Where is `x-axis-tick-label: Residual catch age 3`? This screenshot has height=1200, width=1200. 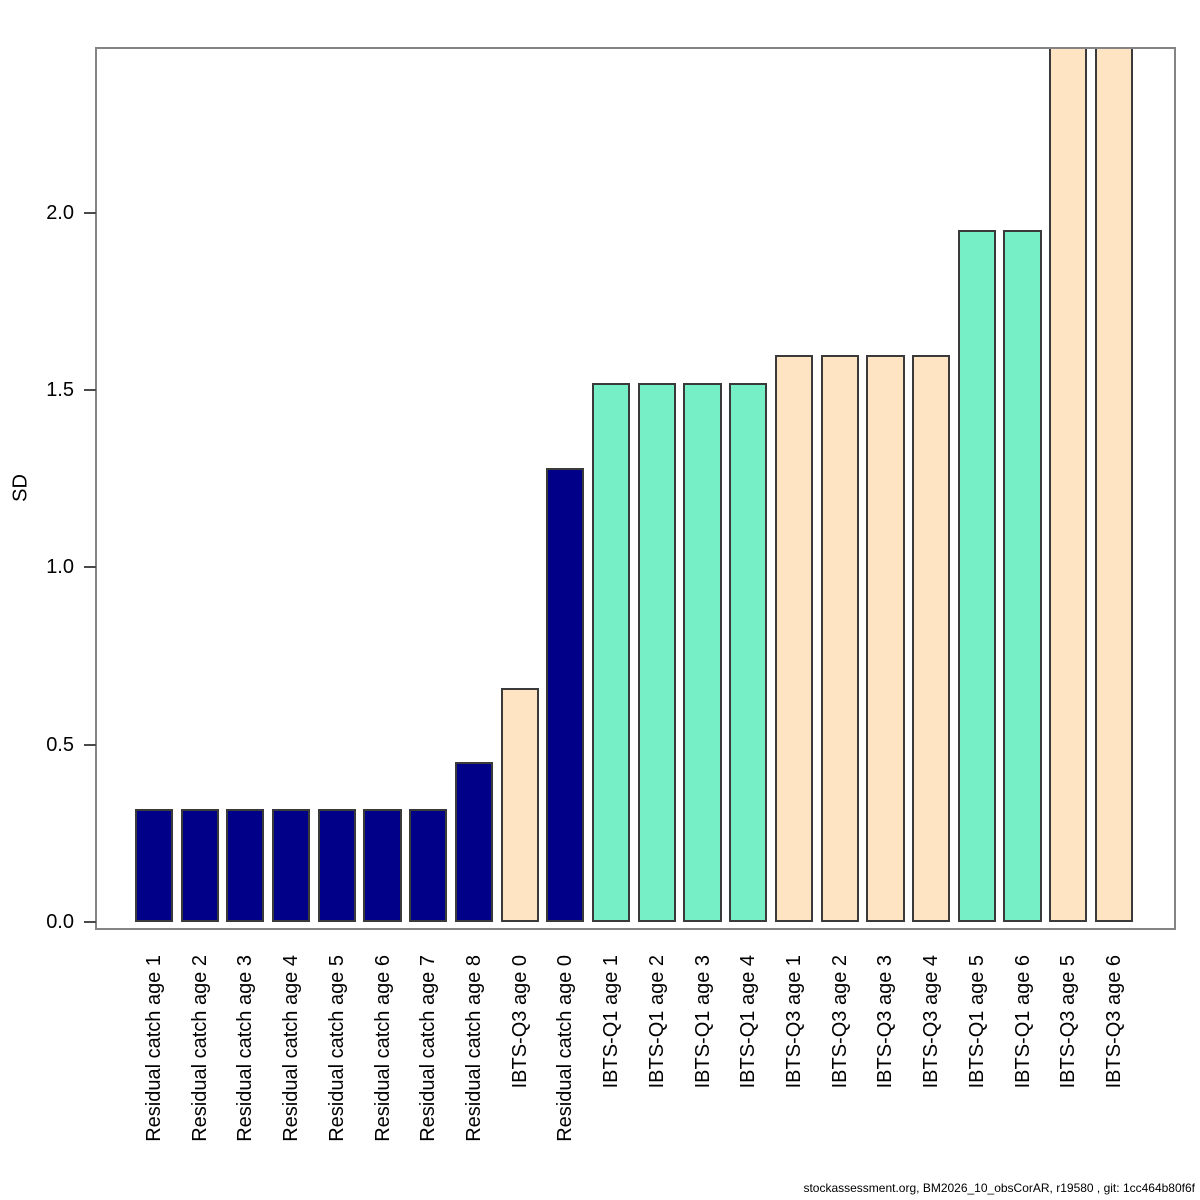 x-axis-tick-label: Residual catch age 3 is located at coordinates (245, 1048).